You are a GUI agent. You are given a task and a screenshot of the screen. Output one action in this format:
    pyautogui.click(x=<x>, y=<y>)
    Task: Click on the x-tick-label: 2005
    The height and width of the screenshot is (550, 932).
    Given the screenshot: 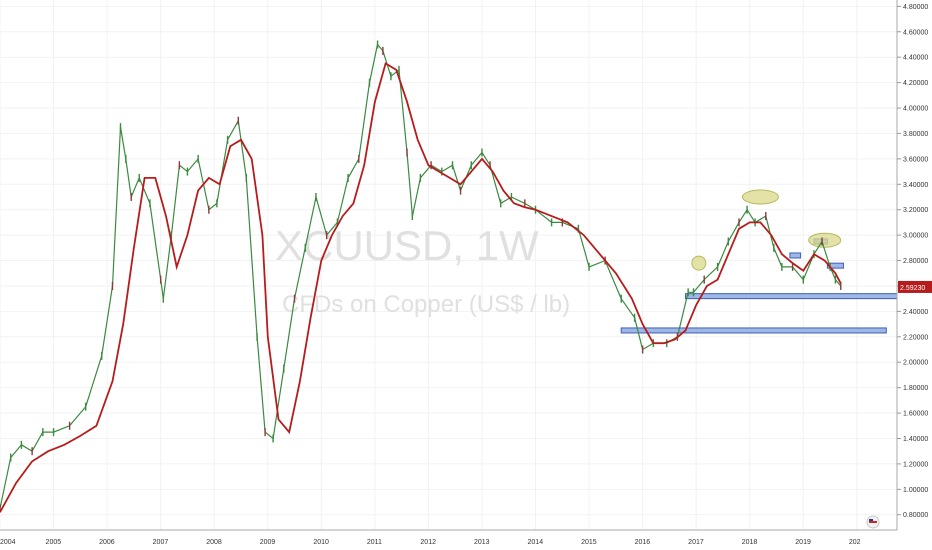 What is the action you would take?
    pyautogui.click(x=54, y=542)
    